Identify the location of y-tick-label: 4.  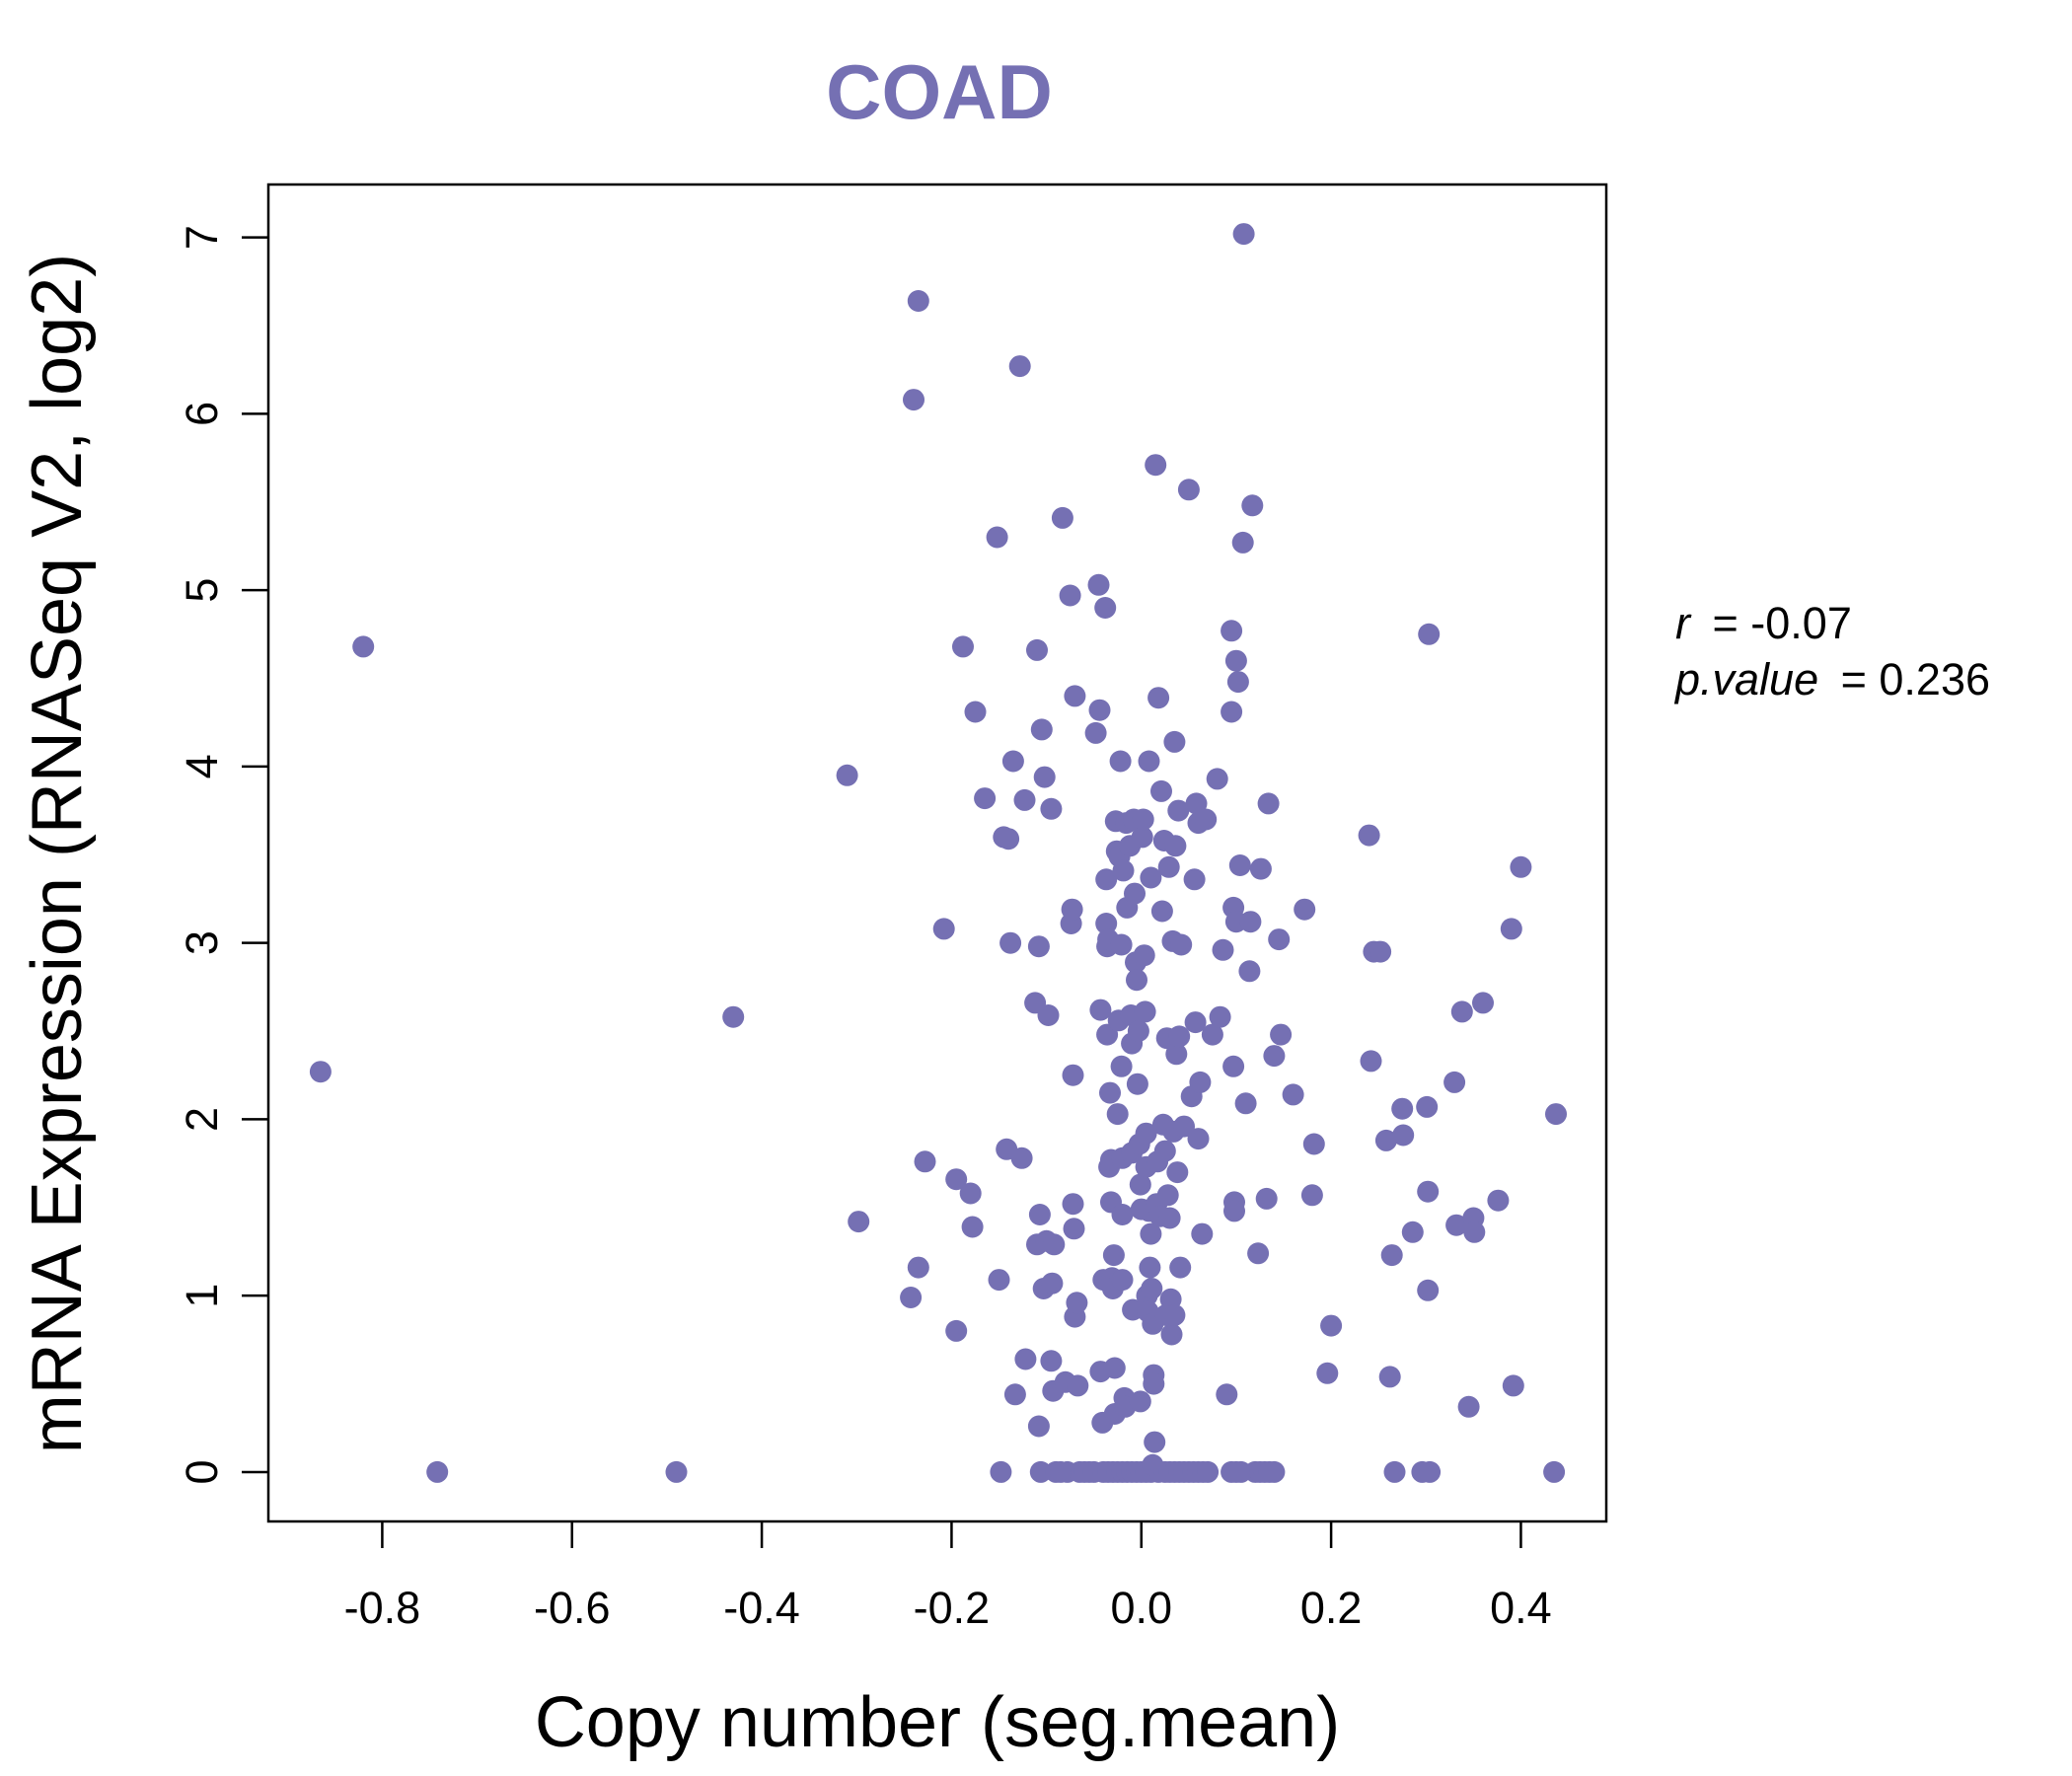
(202, 766).